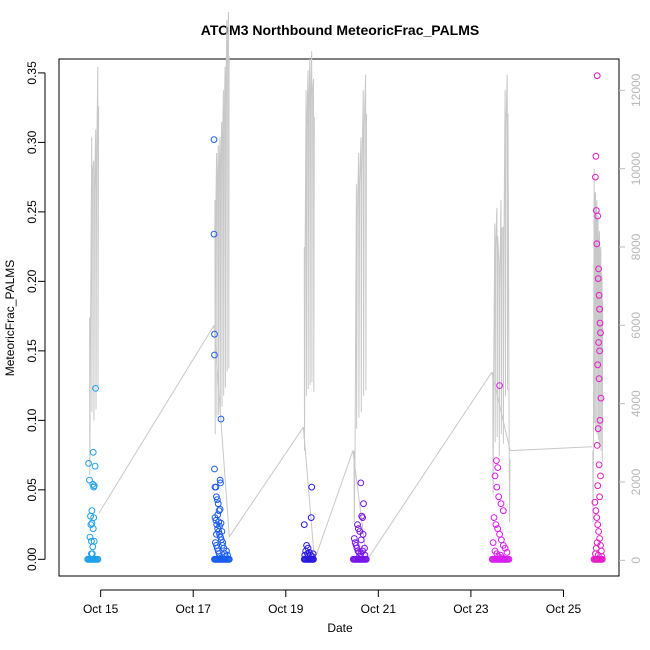  Describe the element at coordinates (340, 628) in the screenshot. I see `x-axis-label: Date` at that location.